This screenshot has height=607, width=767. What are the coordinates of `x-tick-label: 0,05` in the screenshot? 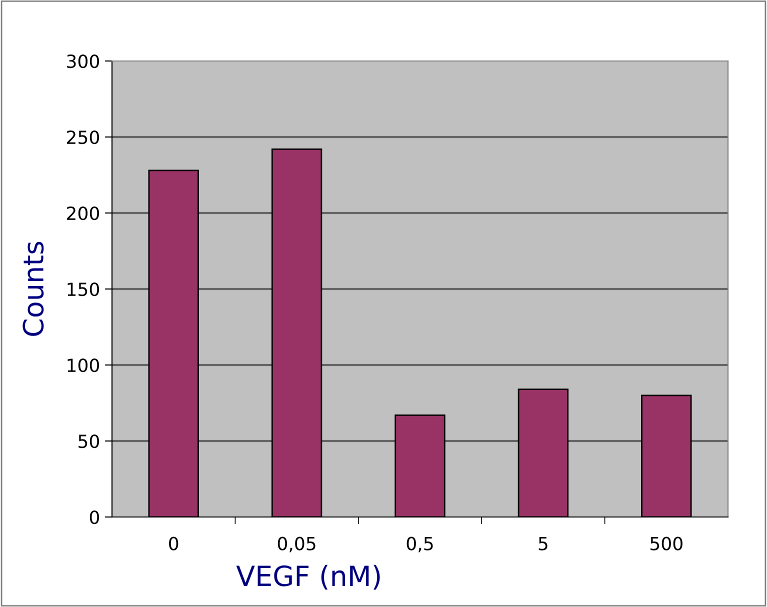 It's located at (297, 544).